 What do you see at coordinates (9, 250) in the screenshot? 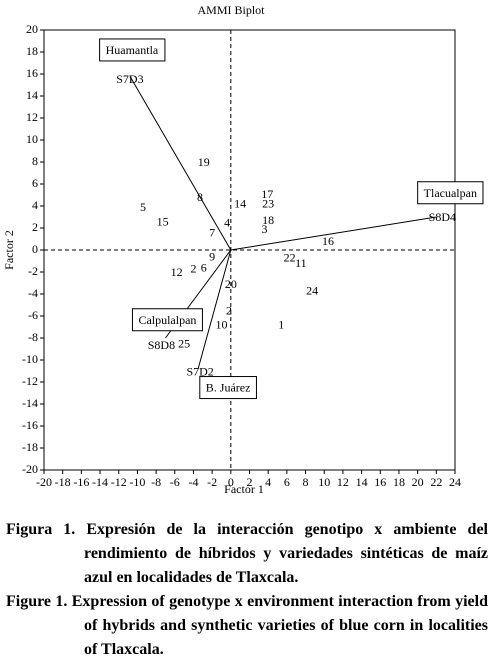
I see `y-axis-label: Factor 2` at bounding box center [9, 250].